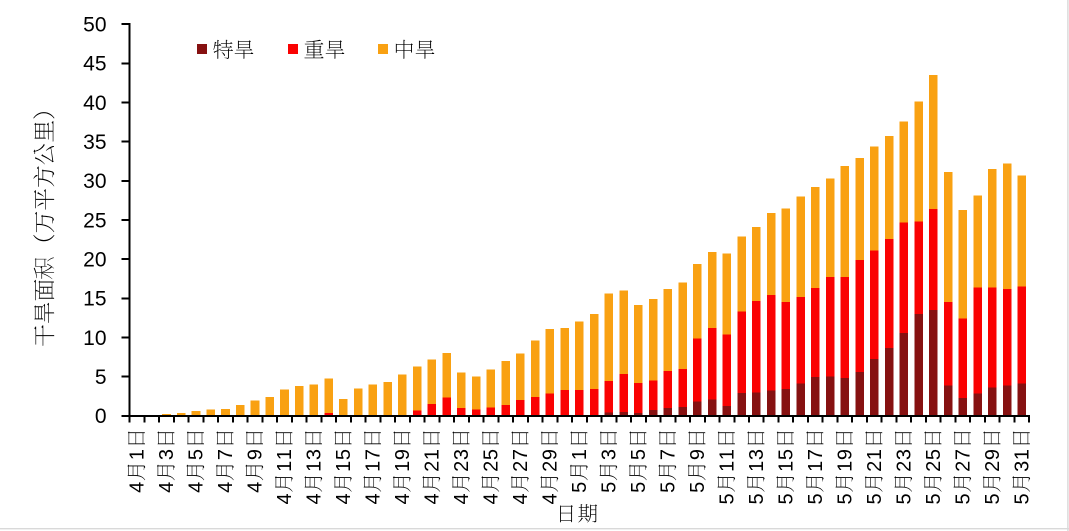  What do you see at coordinates (94, 142) in the screenshot?
I see `svg-text: 35` at bounding box center [94, 142].